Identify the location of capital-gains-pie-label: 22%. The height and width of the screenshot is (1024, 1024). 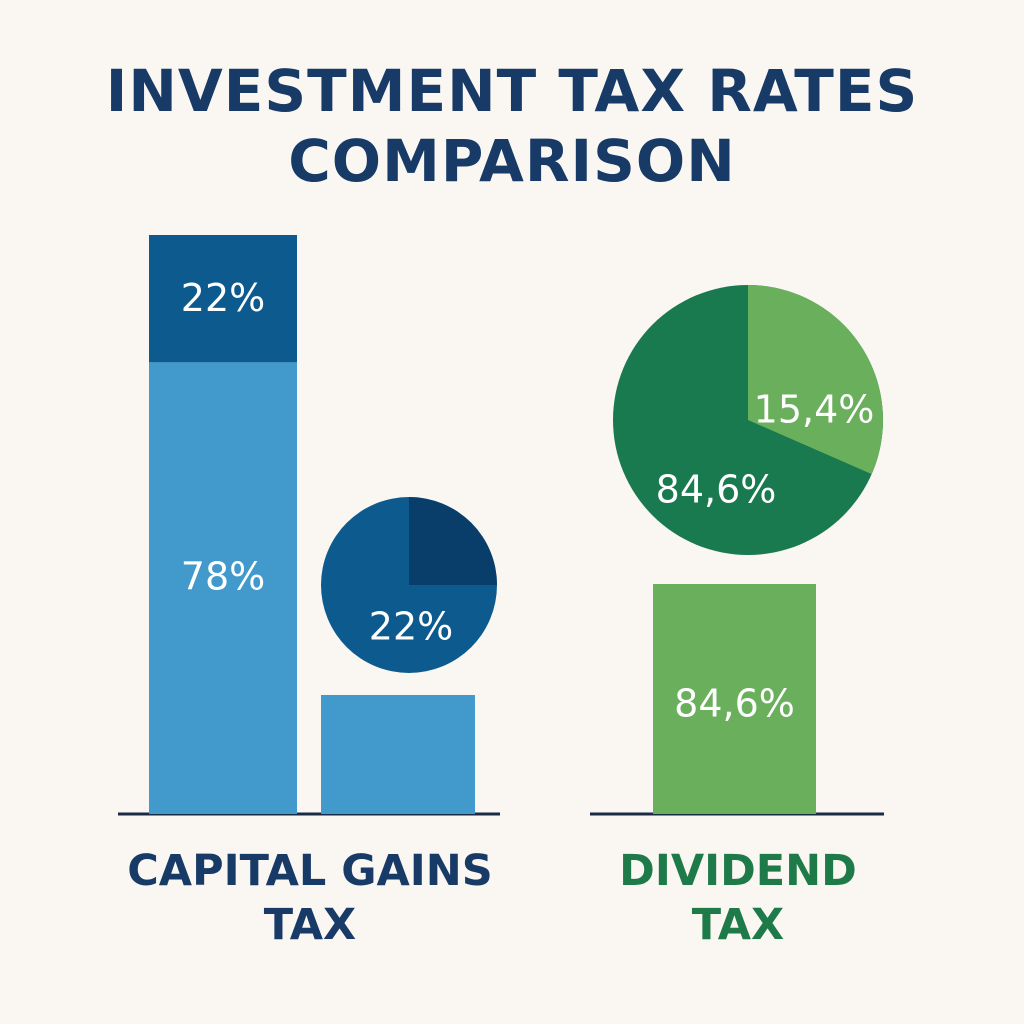
(411, 627).